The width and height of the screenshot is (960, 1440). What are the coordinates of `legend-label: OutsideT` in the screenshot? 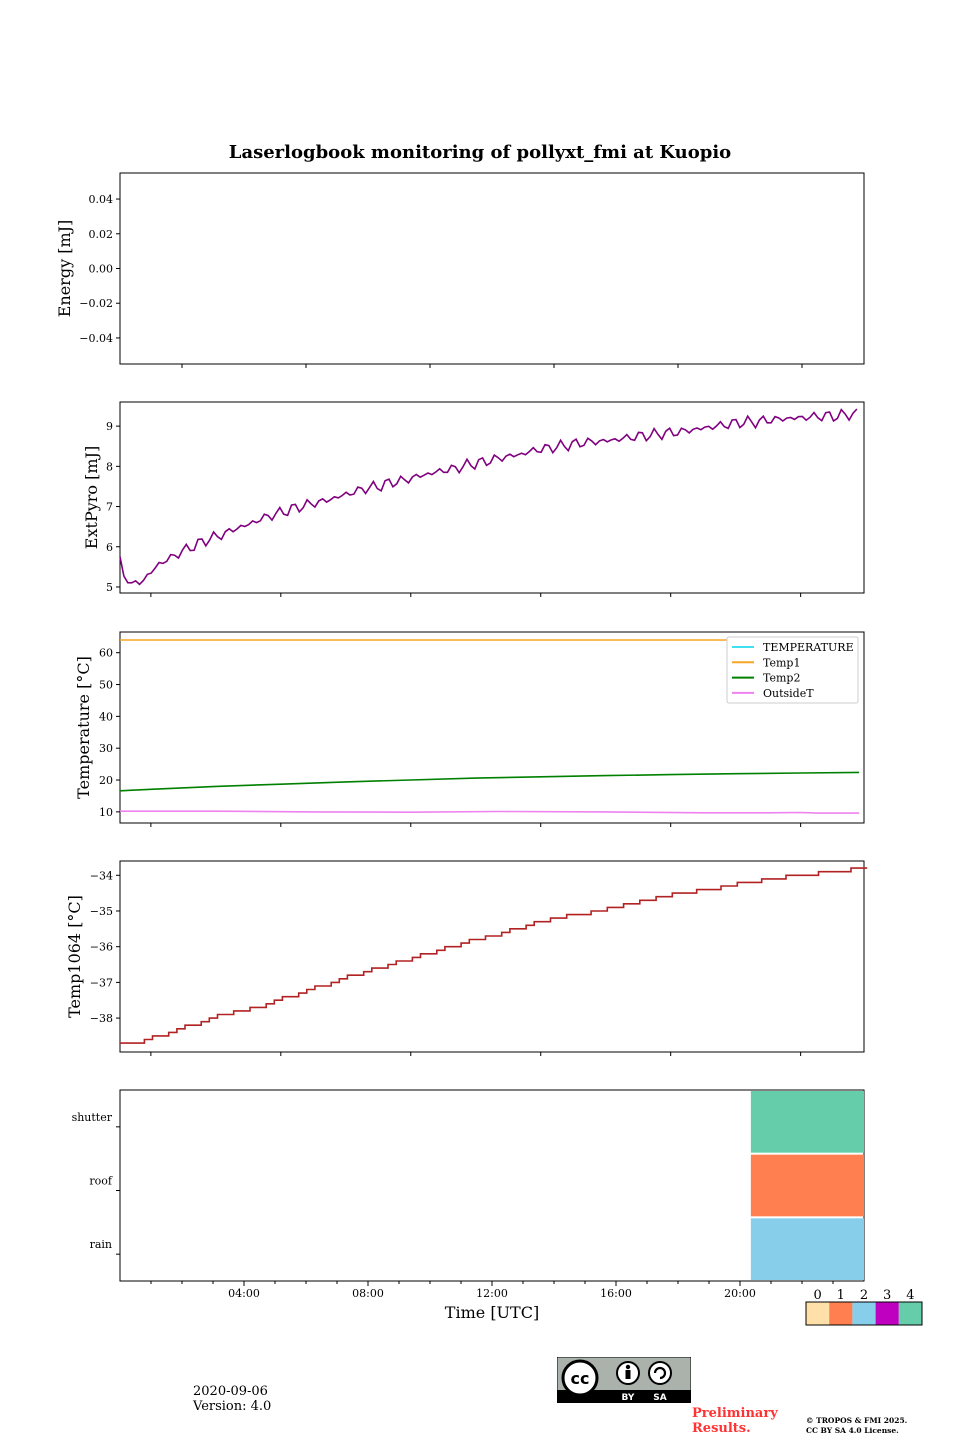 It's located at (788, 693).